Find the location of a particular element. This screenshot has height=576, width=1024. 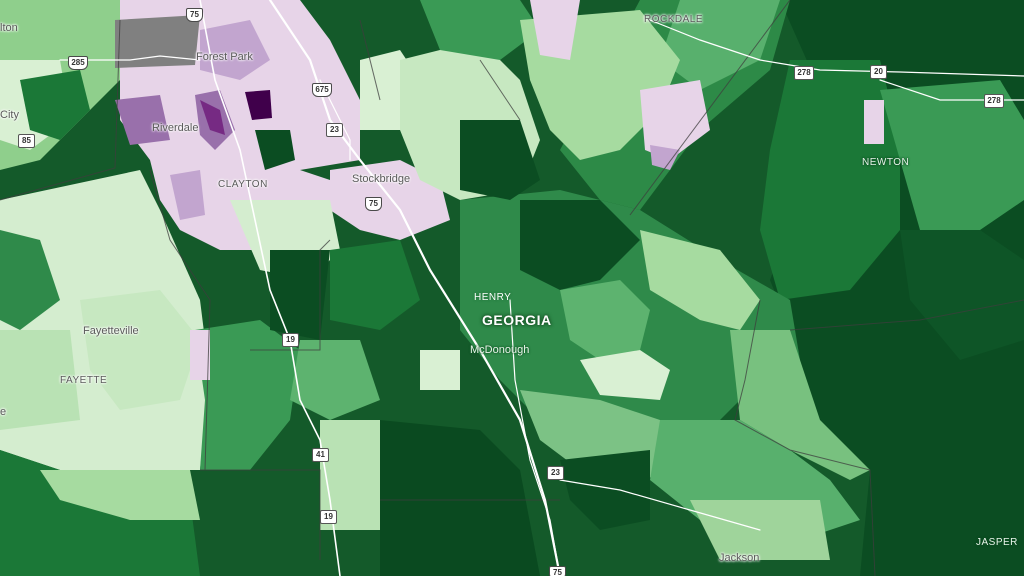

city-label-city: City is located at coordinates (9, 115).